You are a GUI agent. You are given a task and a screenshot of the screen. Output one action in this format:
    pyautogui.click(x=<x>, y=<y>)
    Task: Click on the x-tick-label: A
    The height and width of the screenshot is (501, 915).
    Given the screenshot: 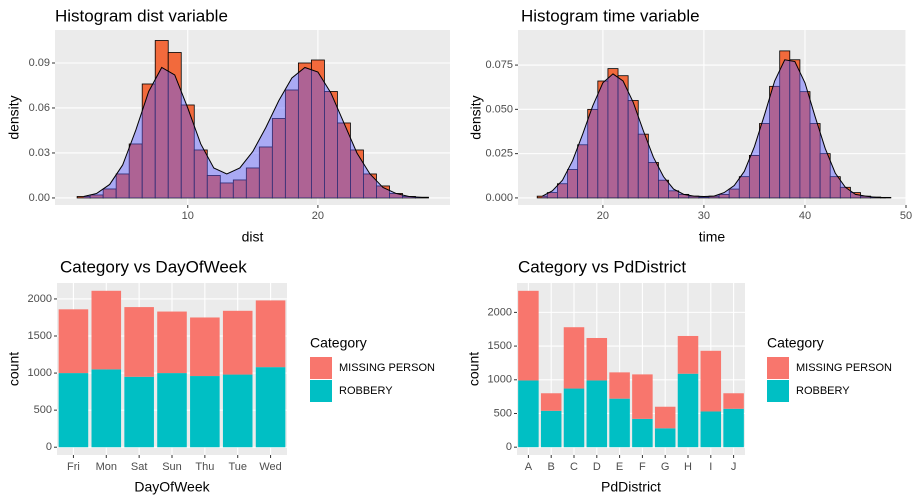 What is the action you would take?
    pyautogui.click(x=529, y=467)
    